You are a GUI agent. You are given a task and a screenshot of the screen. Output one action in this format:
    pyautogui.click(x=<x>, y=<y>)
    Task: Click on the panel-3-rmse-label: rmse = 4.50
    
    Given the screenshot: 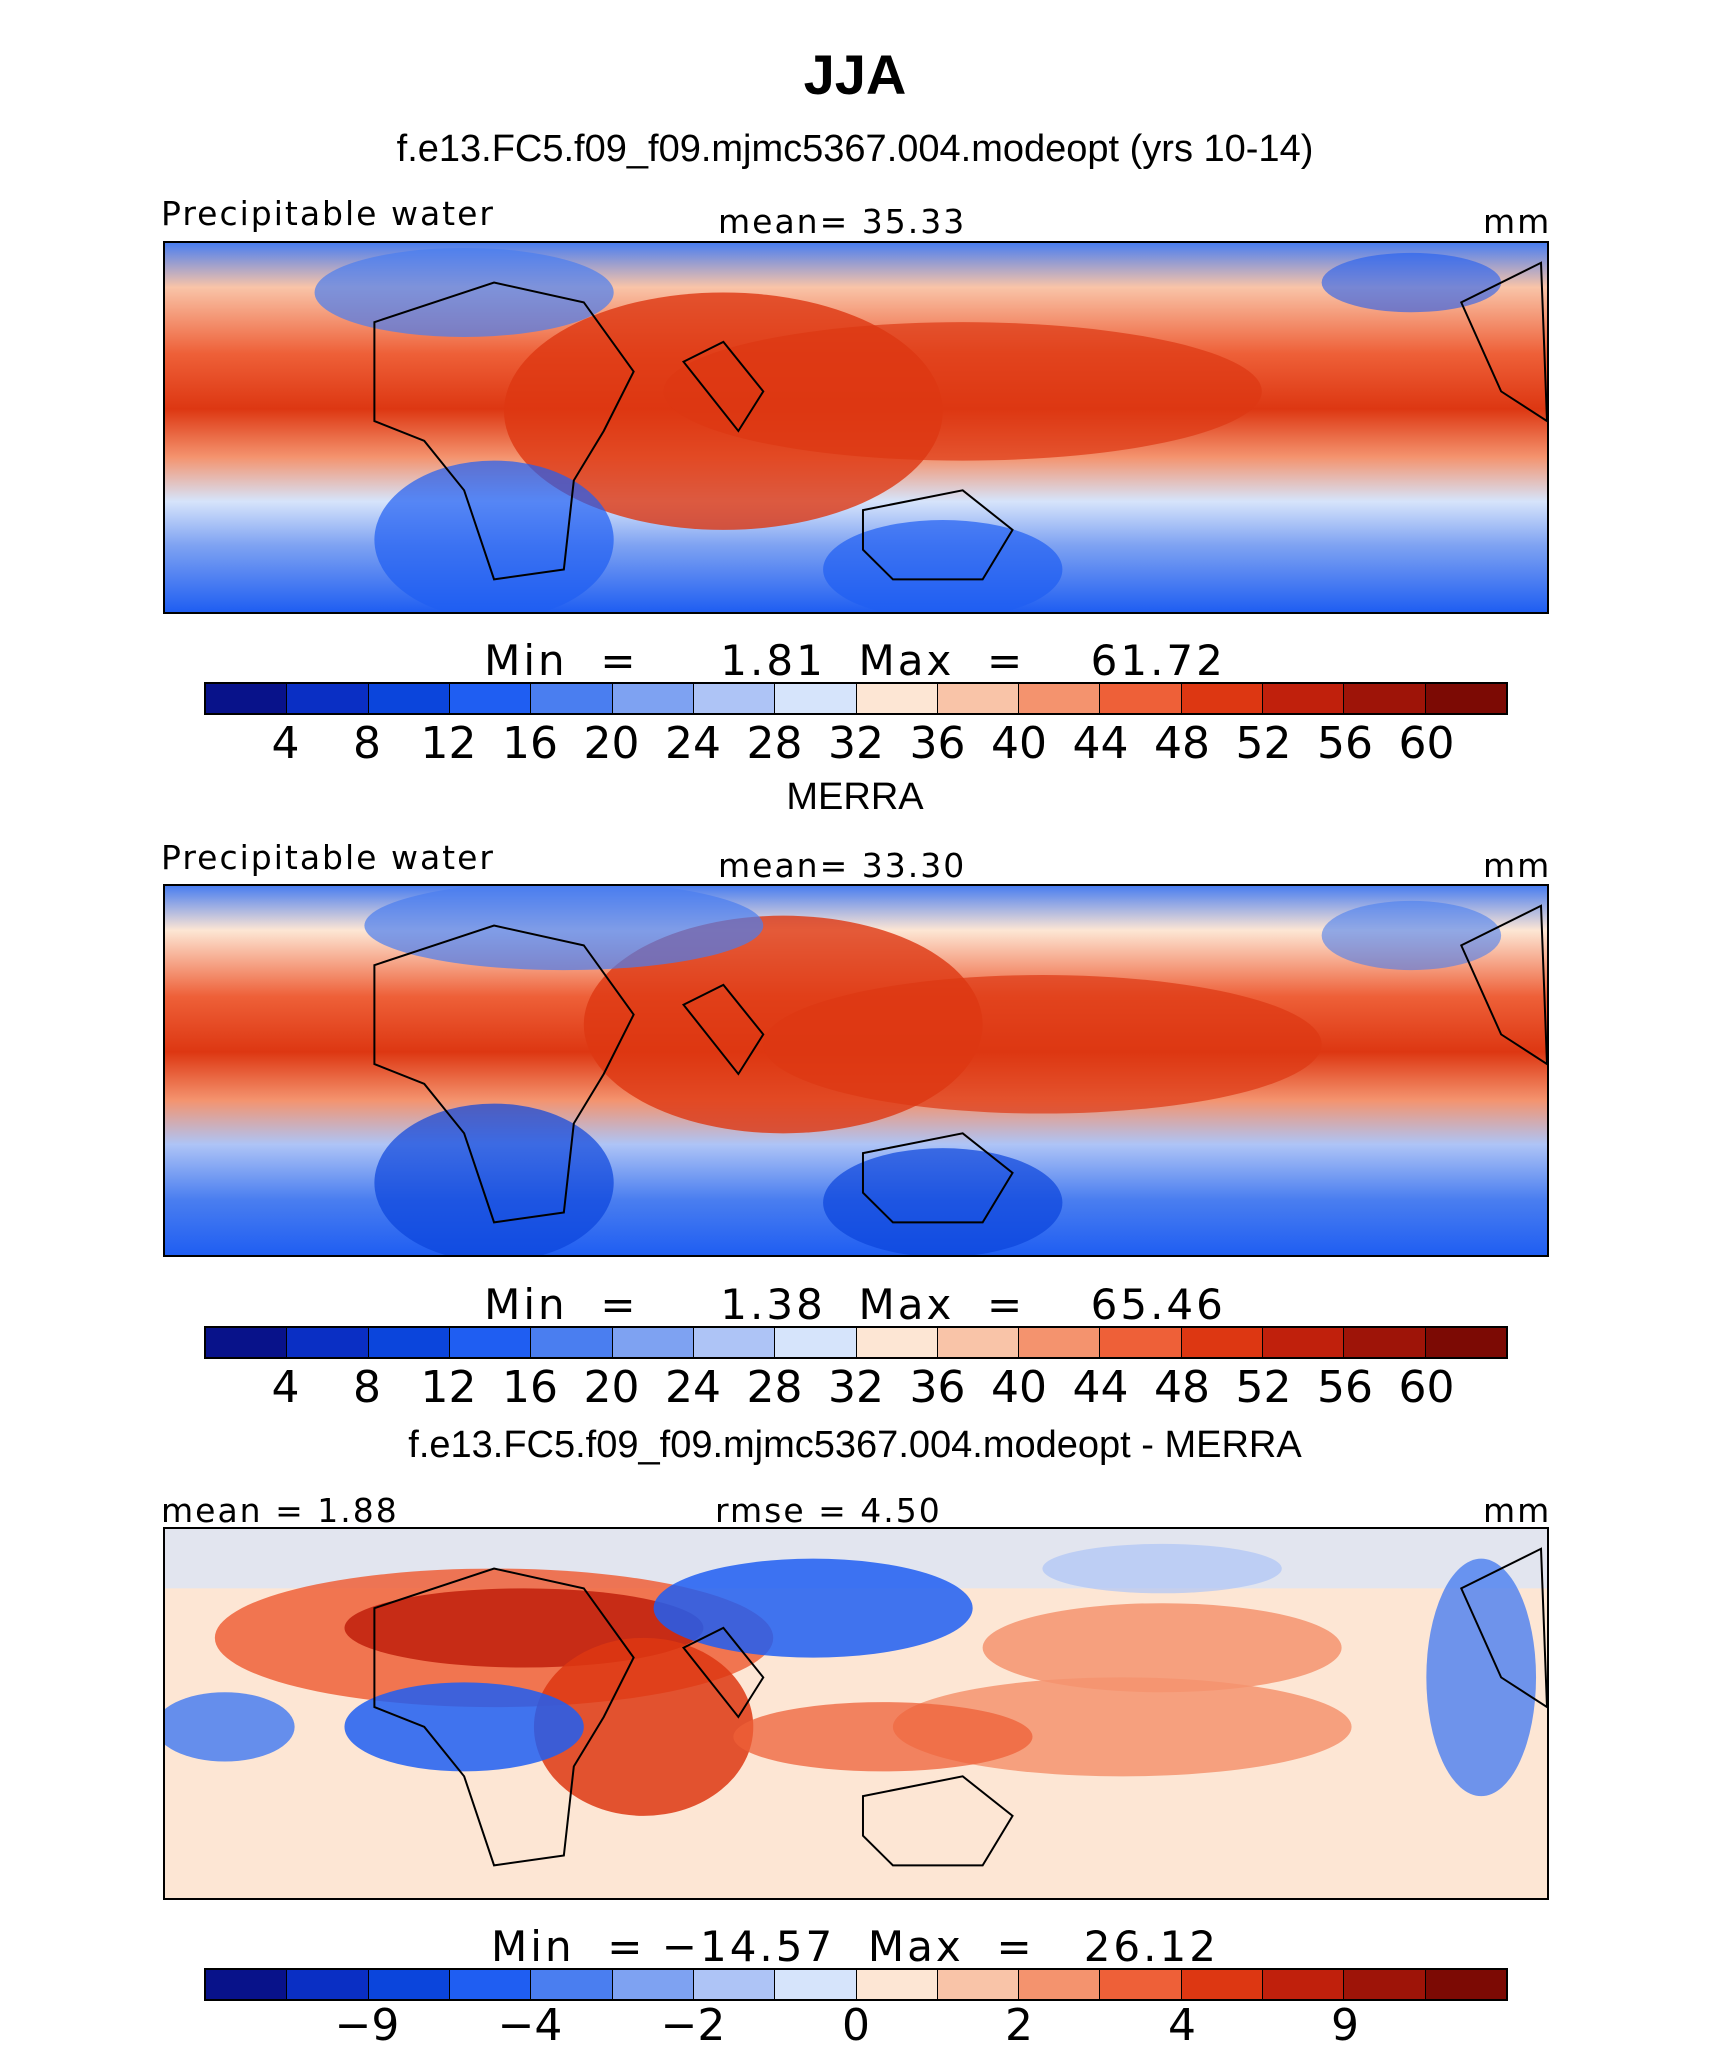 What is the action you would take?
    pyautogui.click(x=828, y=1510)
    